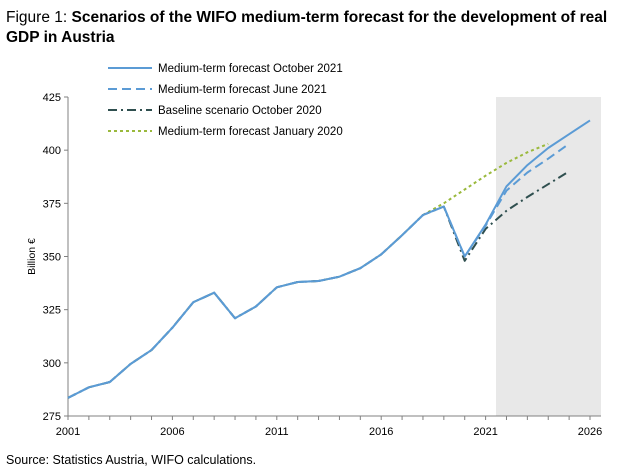 The width and height of the screenshot is (623, 476). Describe the element at coordinates (39, 17) in the screenshot. I see `figure-prefix: Figure 1:` at that location.